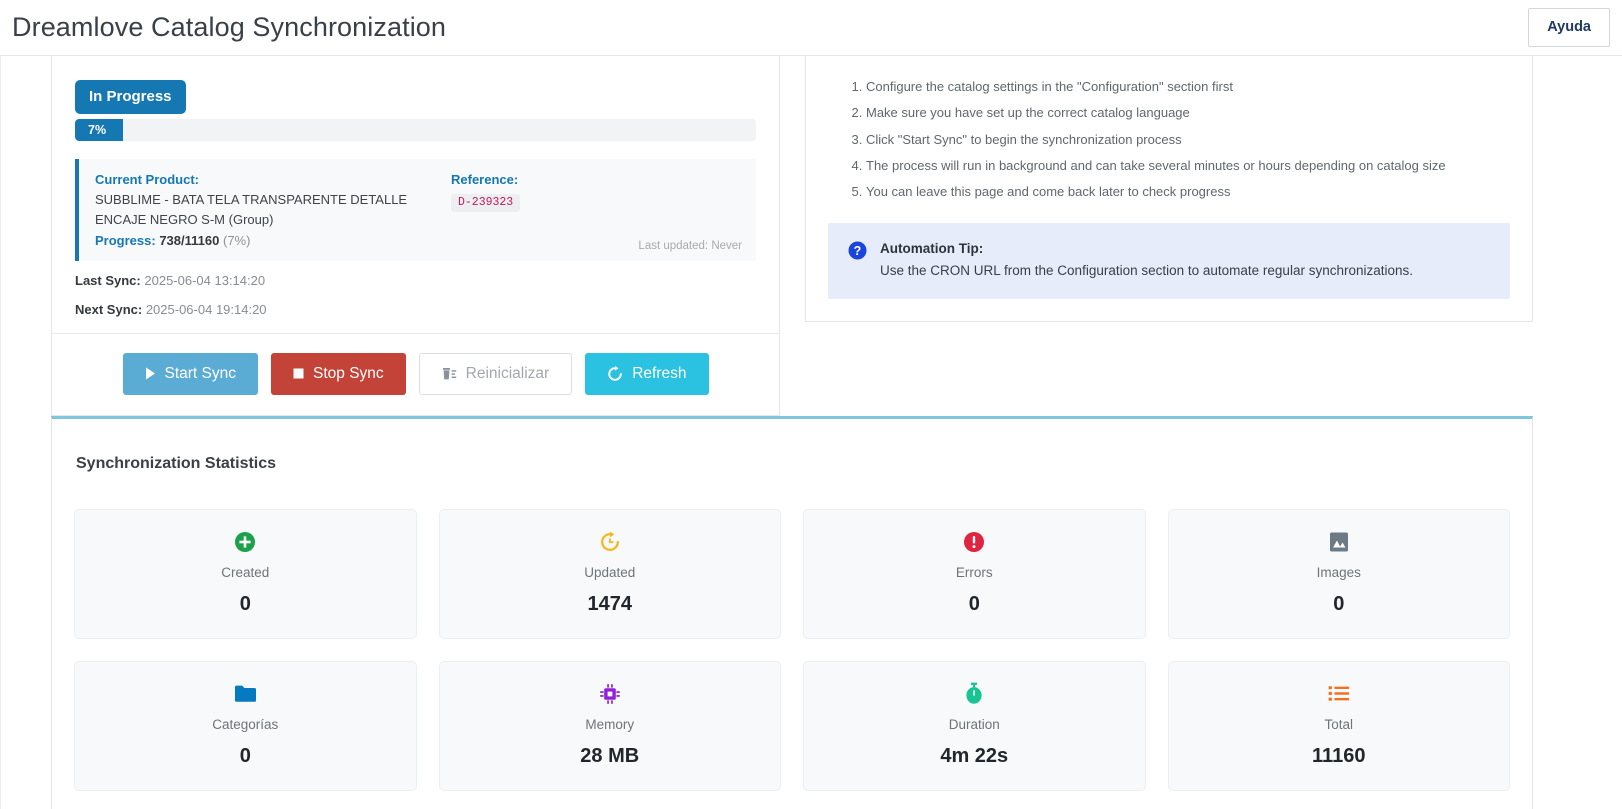 This screenshot has width=1622, height=809. What do you see at coordinates (449, 374) in the screenshot?
I see `trash-list-icon` at bounding box center [449, 374].